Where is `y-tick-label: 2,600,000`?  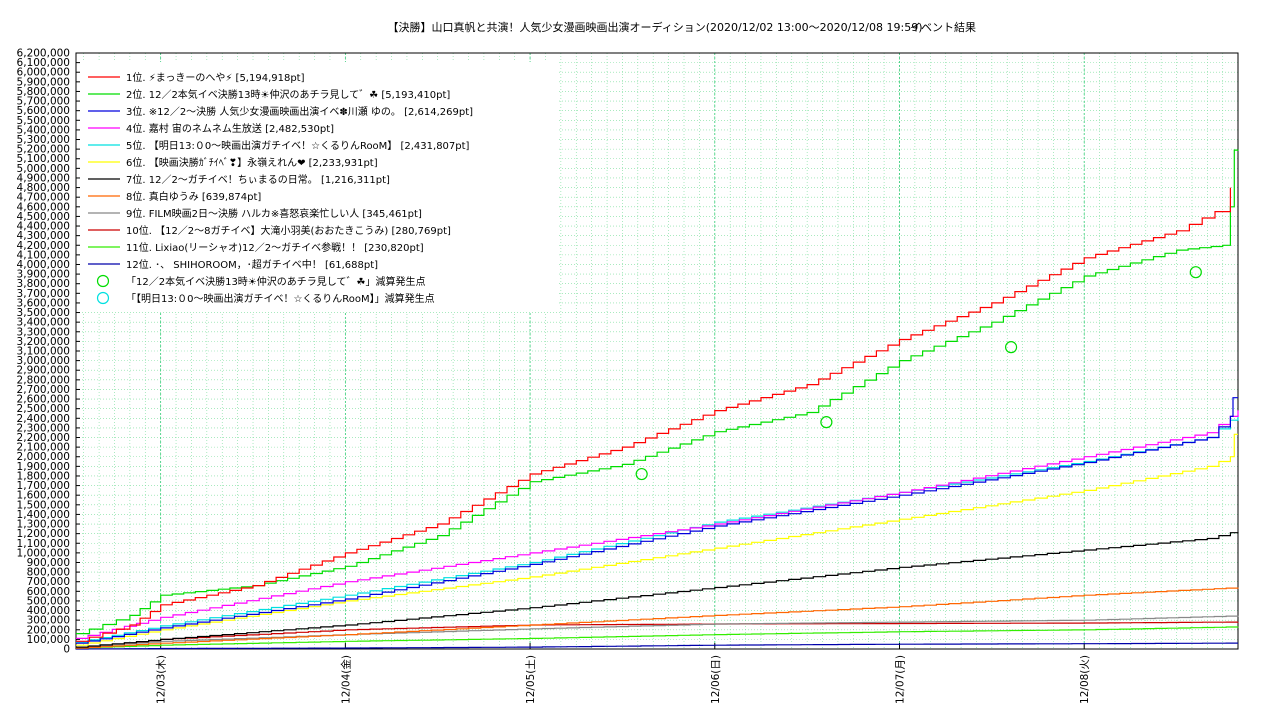
y-tick-label: 2,600,000 is located at coordinates (43, 400).